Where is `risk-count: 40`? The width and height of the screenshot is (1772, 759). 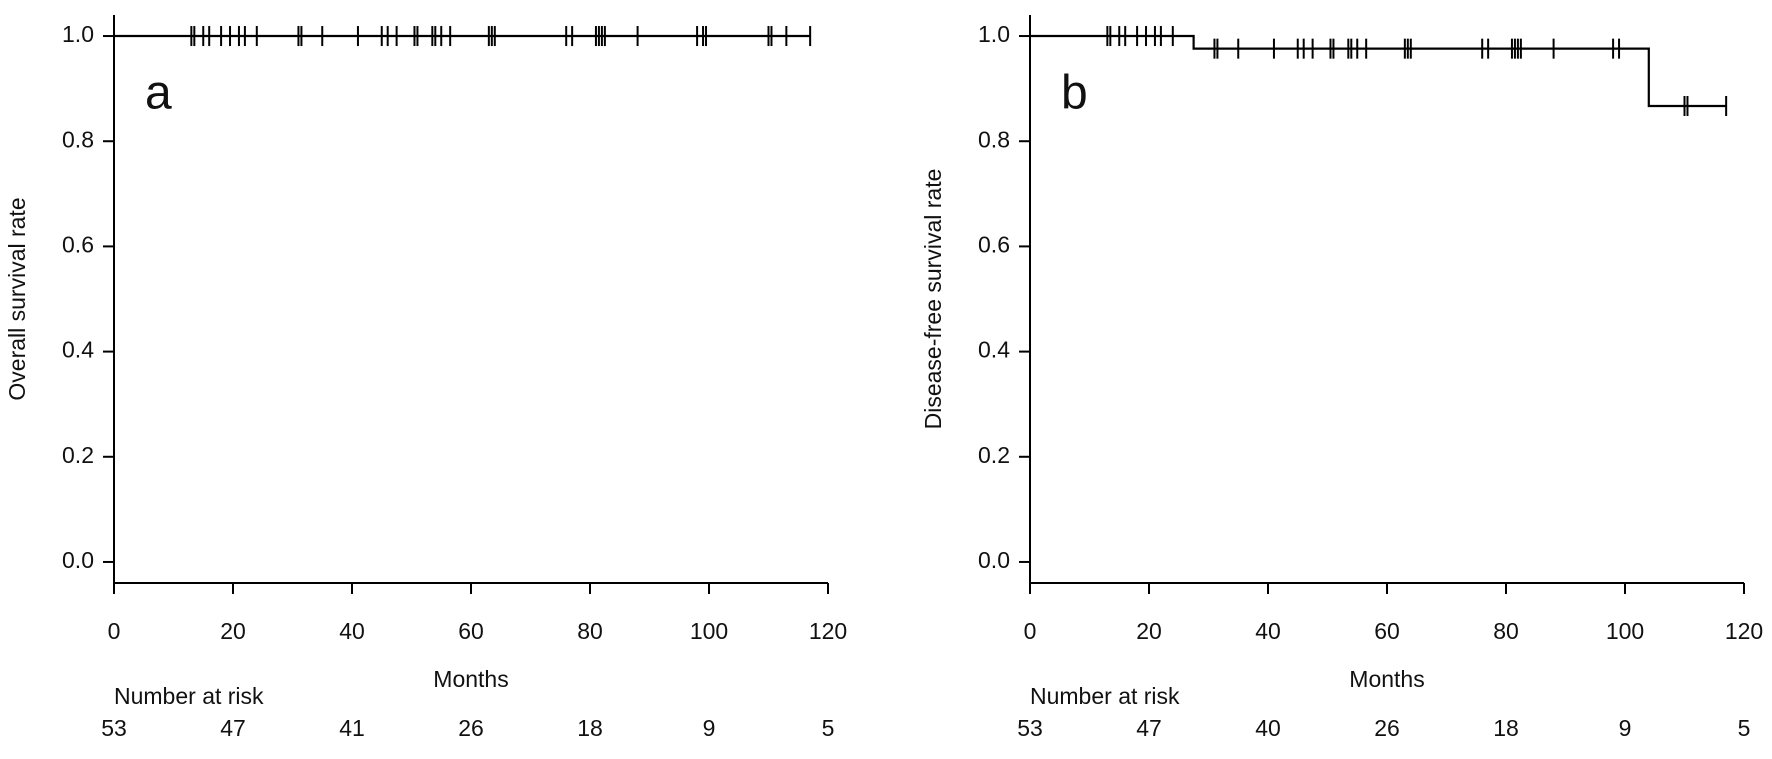
risk-count: 40 is located at coordinates (1268, 728).